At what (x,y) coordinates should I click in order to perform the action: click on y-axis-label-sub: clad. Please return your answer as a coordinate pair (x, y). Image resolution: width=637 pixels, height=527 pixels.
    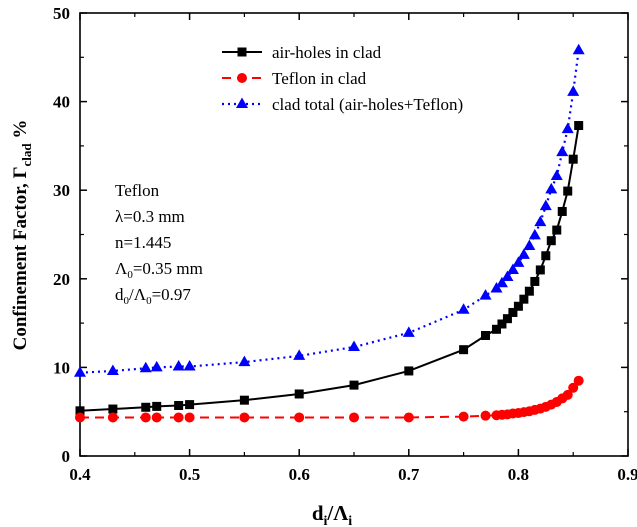
    Looking at the image, I should click on (26, 155).